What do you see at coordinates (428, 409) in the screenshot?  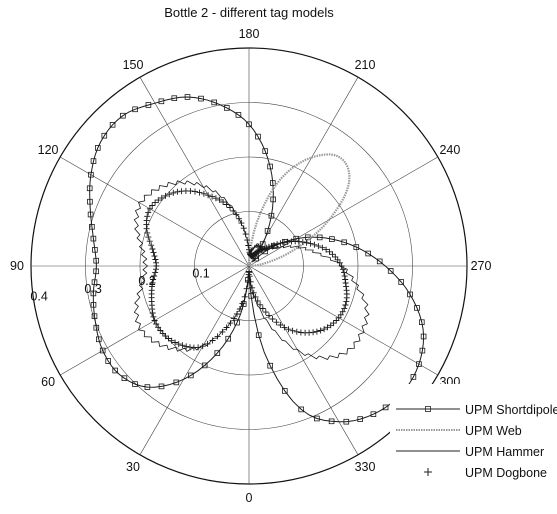 I see `legend-marker-shortdipole` at bounding box center [428, 409].